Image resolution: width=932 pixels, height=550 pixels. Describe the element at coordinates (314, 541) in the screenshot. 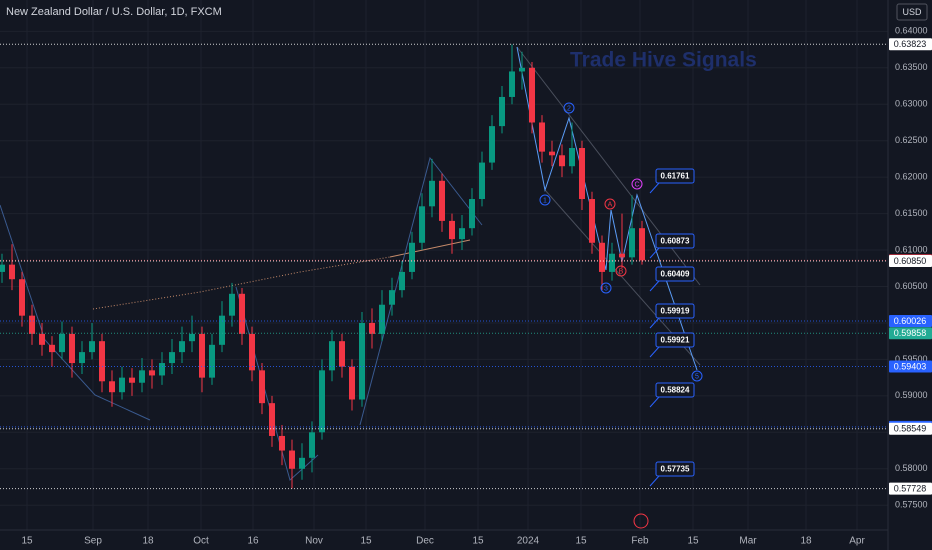

I see `x-tick-label: Nov` at that location.